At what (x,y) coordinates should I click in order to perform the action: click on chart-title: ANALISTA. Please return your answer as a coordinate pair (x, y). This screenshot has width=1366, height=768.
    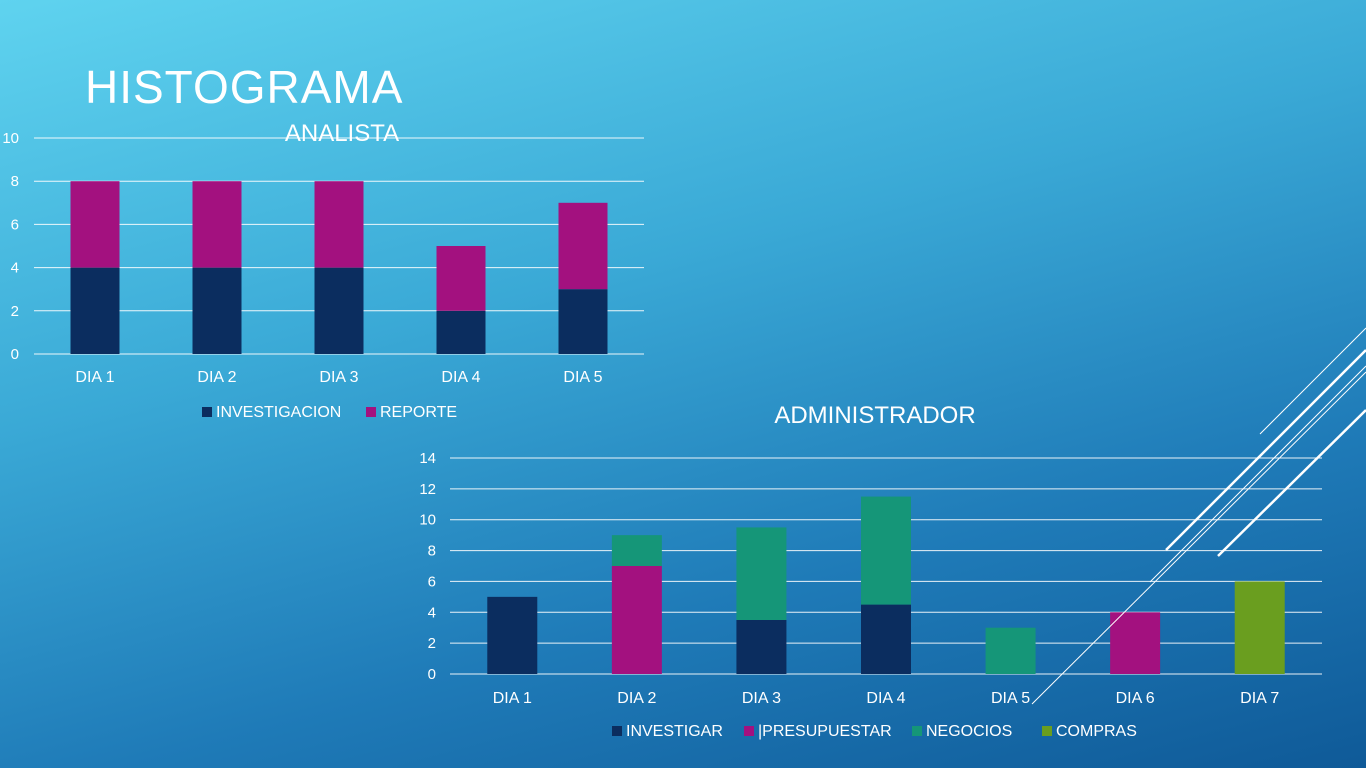
    Looking at the image, I should click on (342, 133).